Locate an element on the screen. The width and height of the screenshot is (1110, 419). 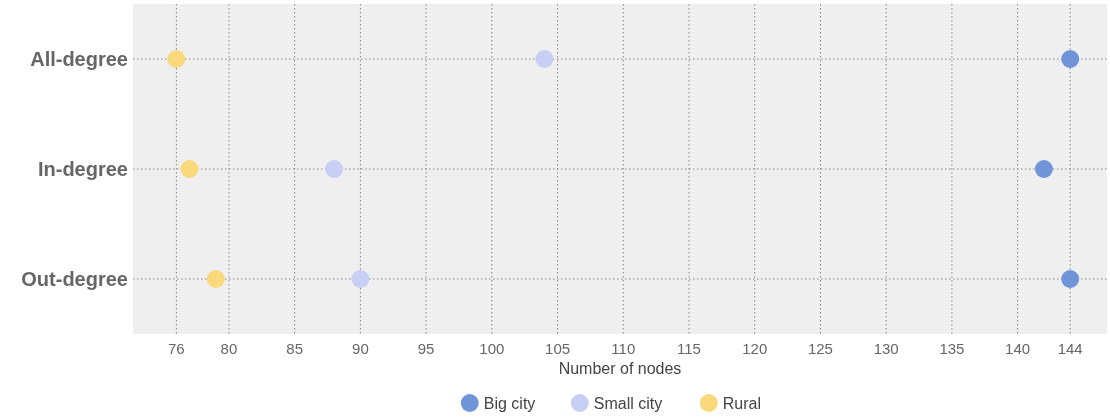
x-tick-label: 110 is located at coordinates (623, 348).